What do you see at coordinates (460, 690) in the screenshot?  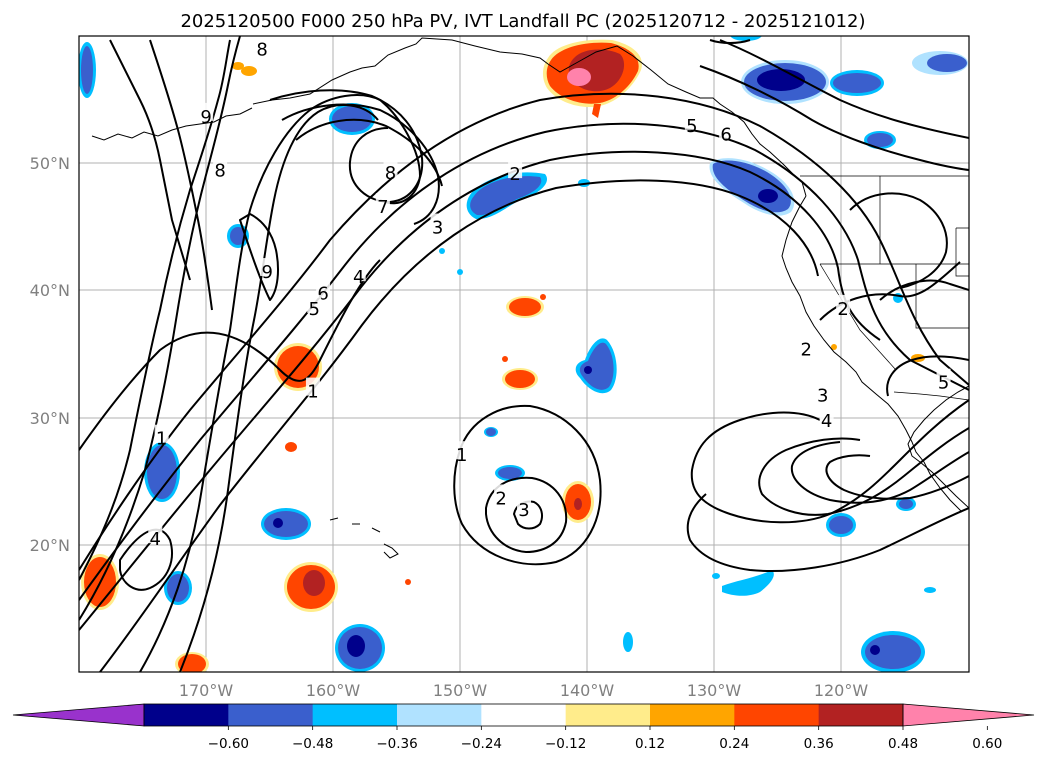 I see `lon-label-150w: 150°W` at bounding box center [460, 690].